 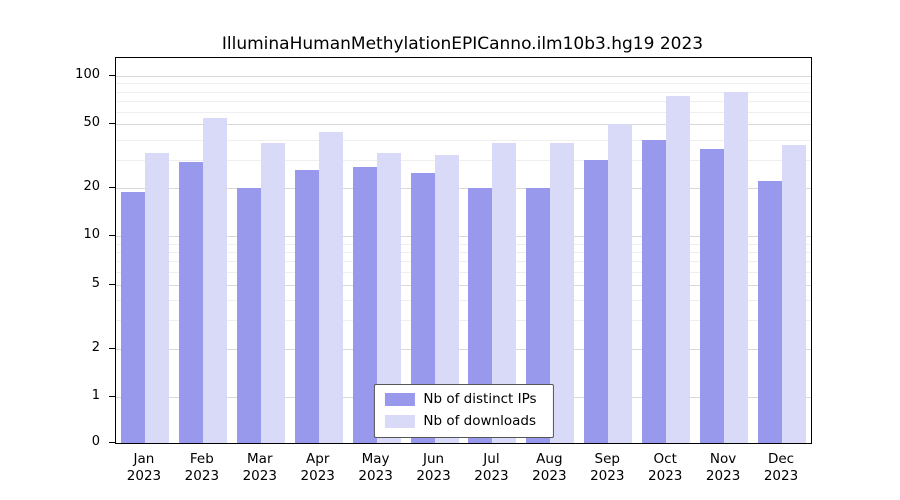 What do you see at coordinates (433, 459) in the screenshot?
I see `x-tick-month: Jun` at bounding box center [433, 459].